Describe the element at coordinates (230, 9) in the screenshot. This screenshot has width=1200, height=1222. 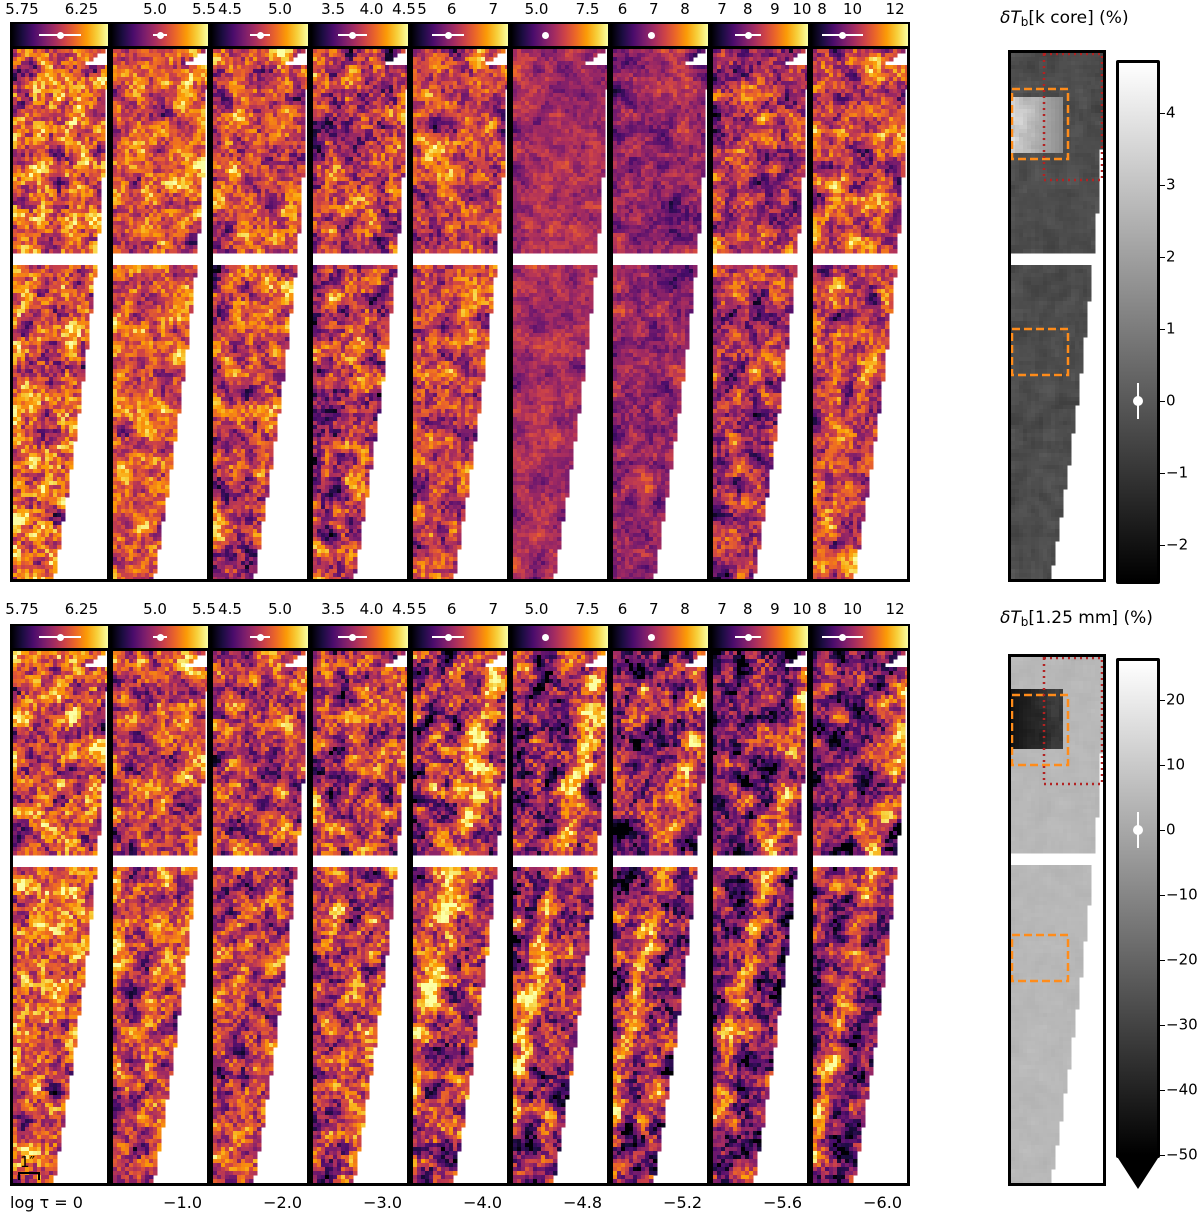
I see `colorbar-tick-label: 4.5` at that location.